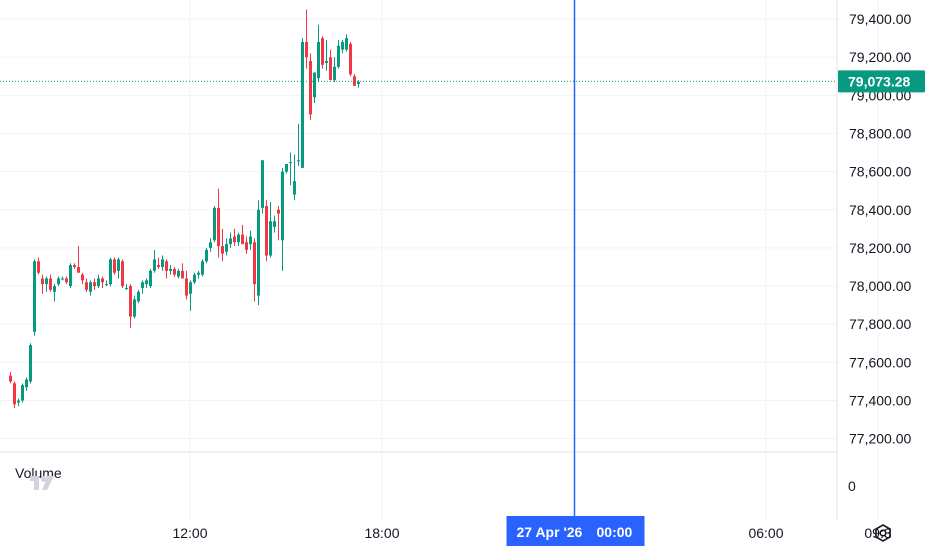 The width and height of the screenshot is (932, 558). I want to click on crosshair-date: 27 Apr '26, so click(550, 532).